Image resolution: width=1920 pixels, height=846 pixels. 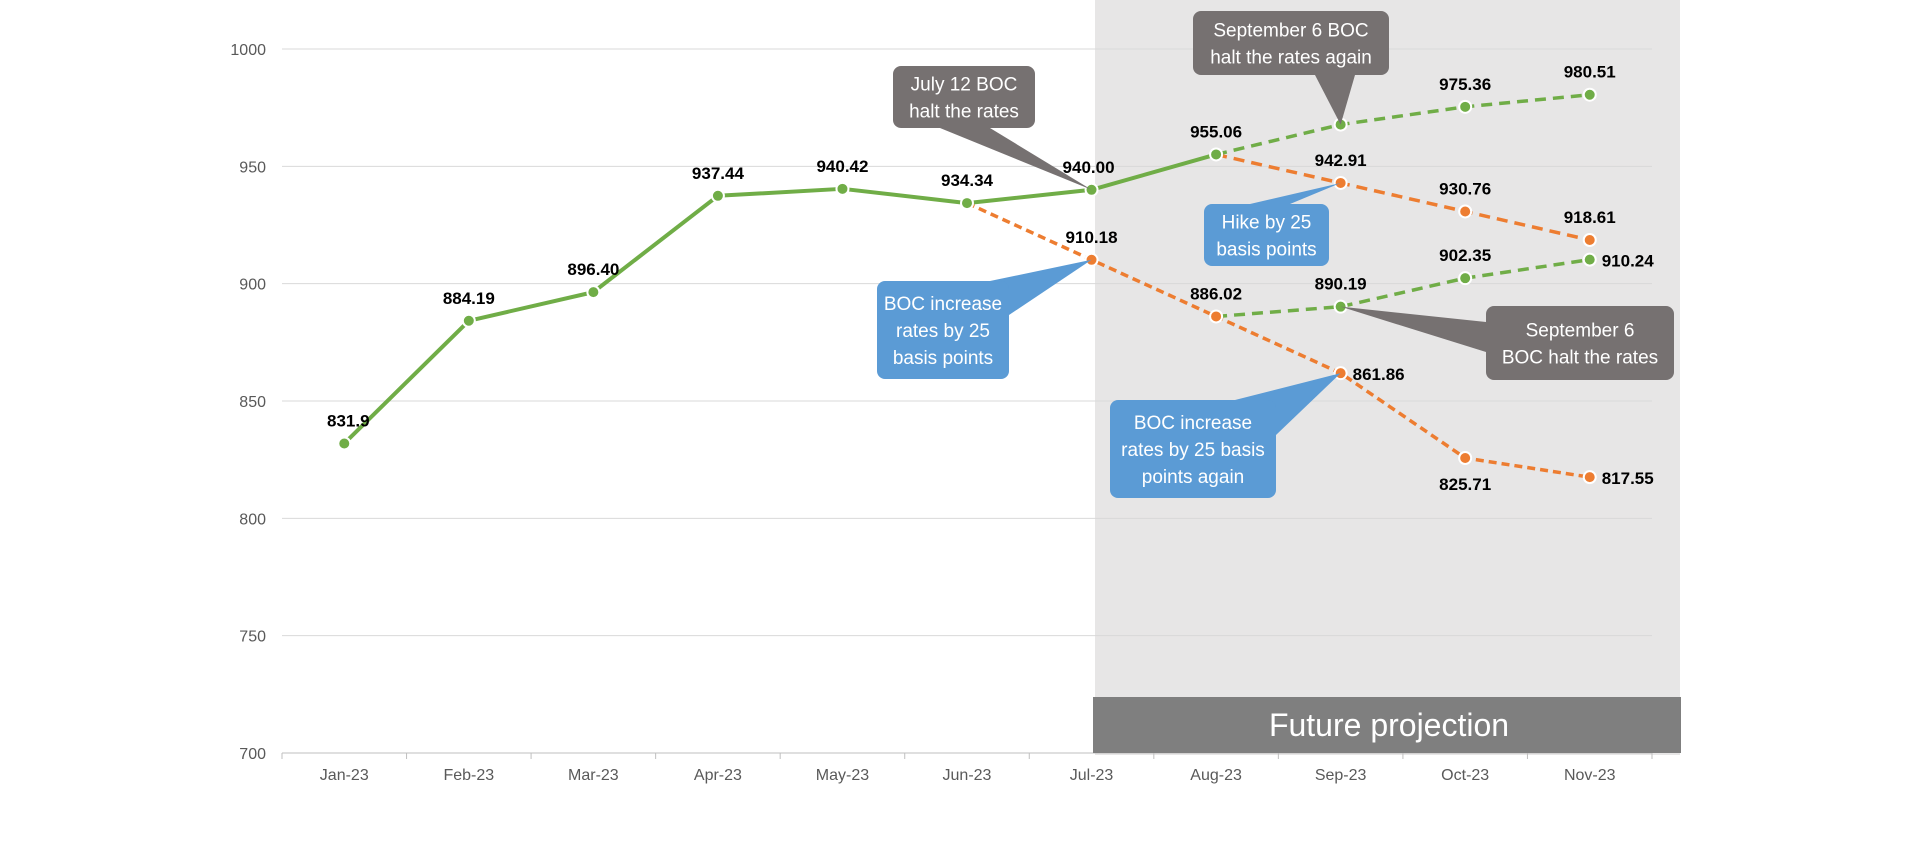 What do you see at coordinates (344, 775) in the screenshot?
I see `x-tick-label: Jan-23` at bounding box center [344, 775].